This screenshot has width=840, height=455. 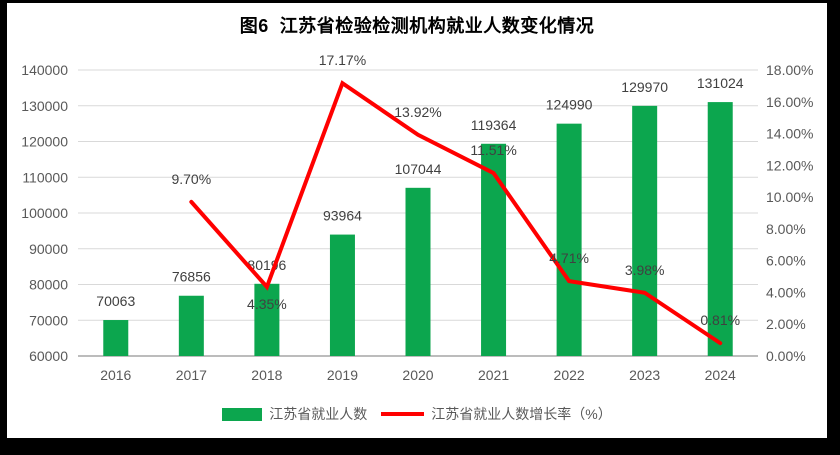 I want to click on right-axis-tick-label: 4.00%, so click(x=786, y=292).